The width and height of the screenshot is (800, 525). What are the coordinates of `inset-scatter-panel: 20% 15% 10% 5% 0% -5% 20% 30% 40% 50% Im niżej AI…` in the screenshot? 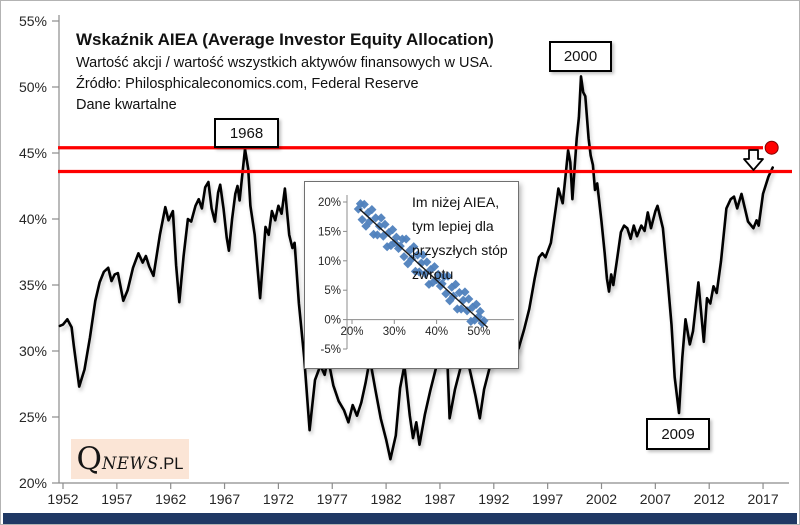 It's located at (411, 275).